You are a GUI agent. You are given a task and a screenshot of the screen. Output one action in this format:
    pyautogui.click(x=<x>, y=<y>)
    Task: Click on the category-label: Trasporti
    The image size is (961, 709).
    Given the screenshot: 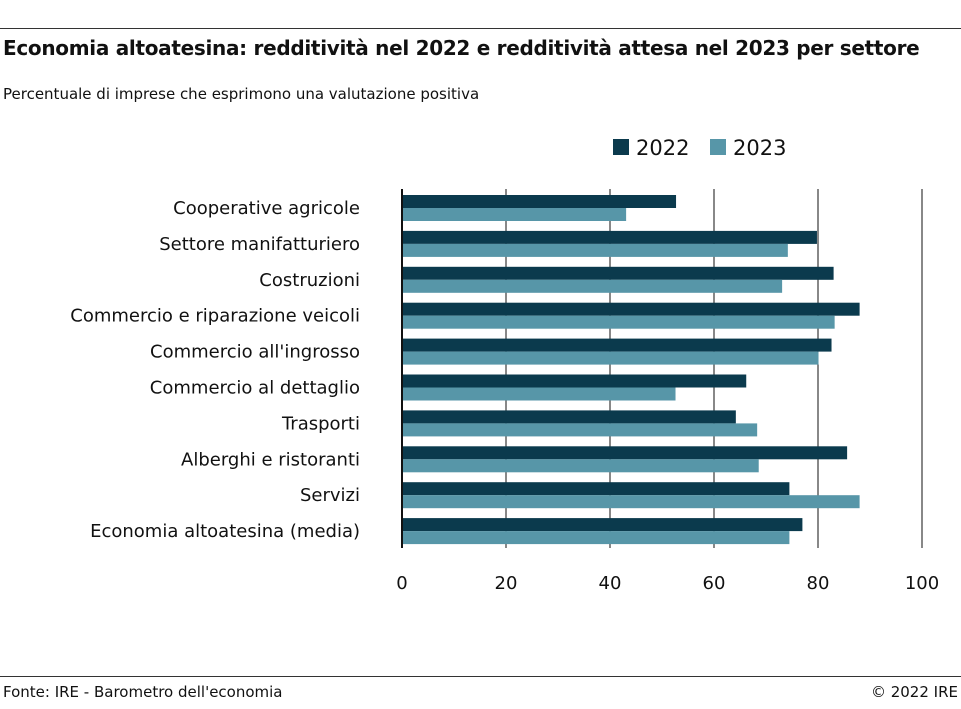 What is the action you would take?
    pyautogui.click(x=320, y=423)
    